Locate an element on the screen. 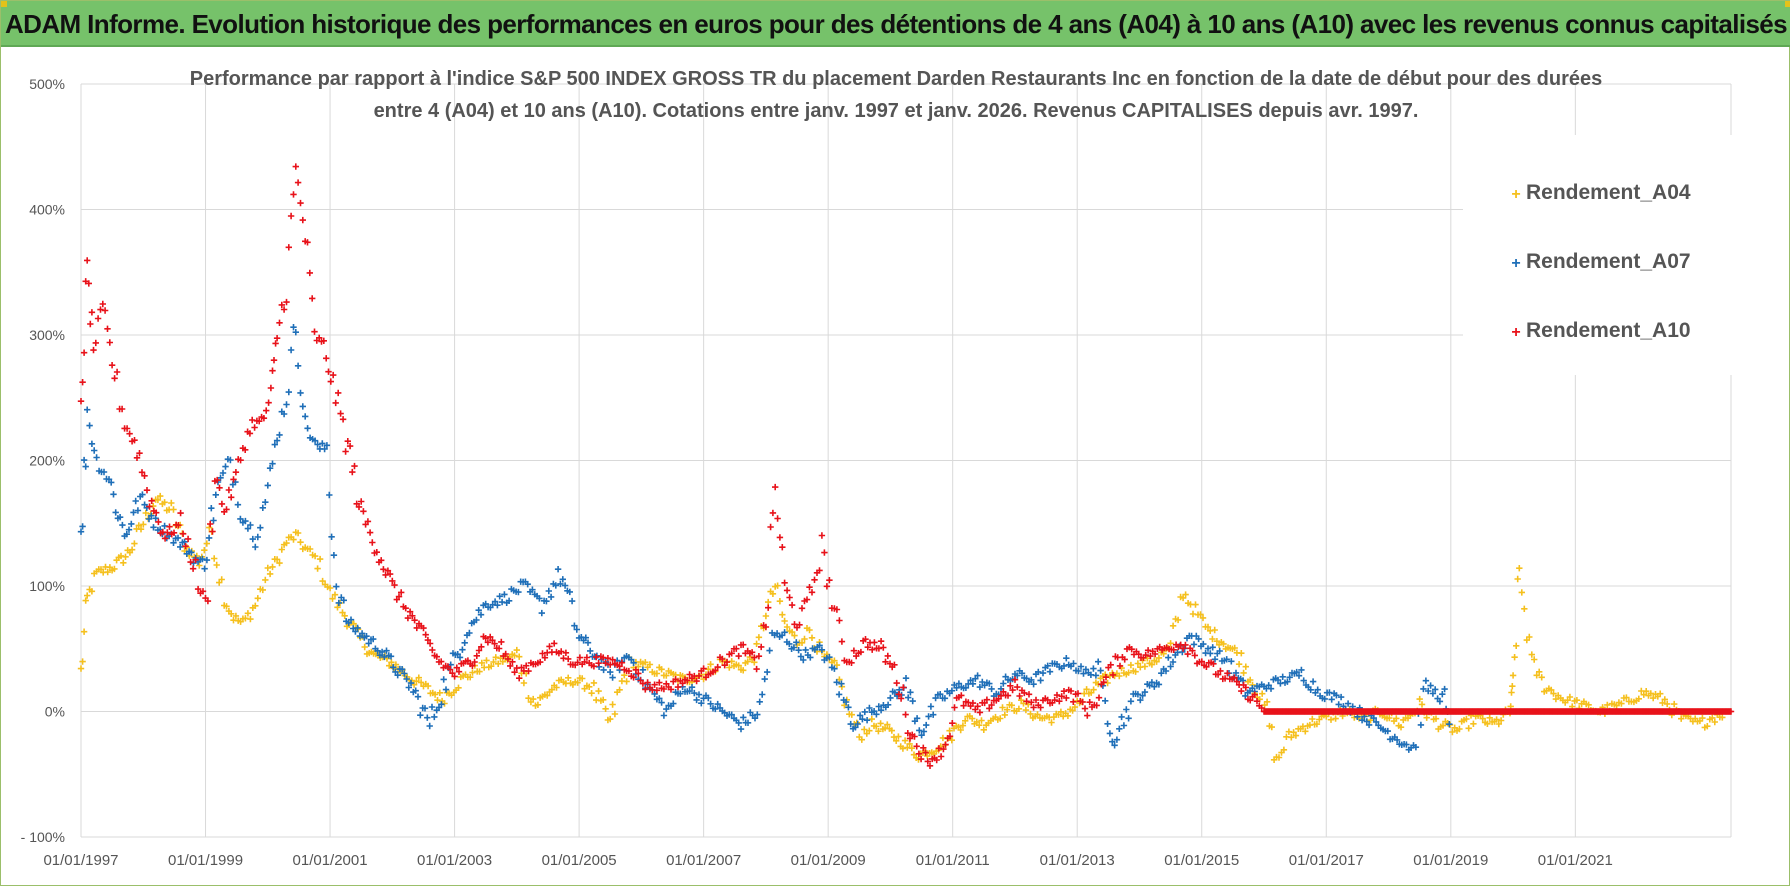 Image resolution: width=1790 pixels, height=886 pixels. x-tick-label: 01/01/2011 is located at coordinates (953, 860).